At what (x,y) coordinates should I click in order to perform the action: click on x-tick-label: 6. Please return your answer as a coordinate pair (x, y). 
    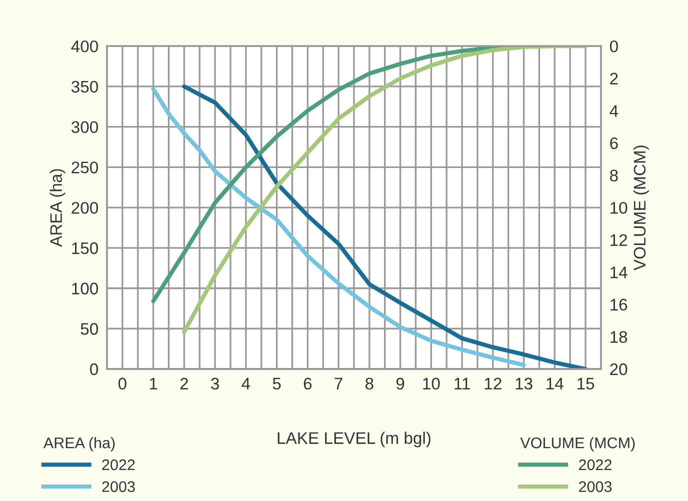
    Looking at the image, I should click on (308, 384).